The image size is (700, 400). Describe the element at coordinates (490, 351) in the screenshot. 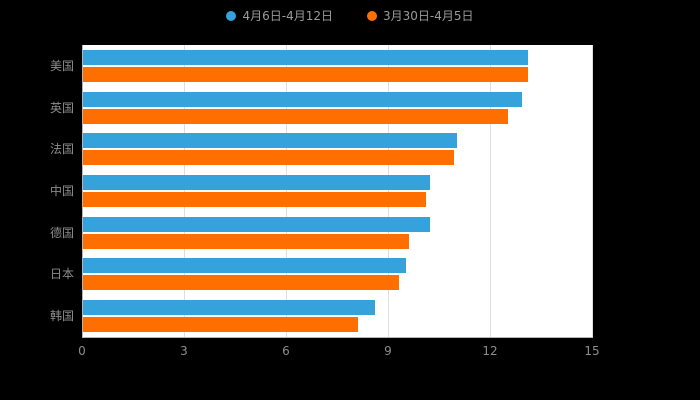

I see `x-tick-label: 12` at that location.